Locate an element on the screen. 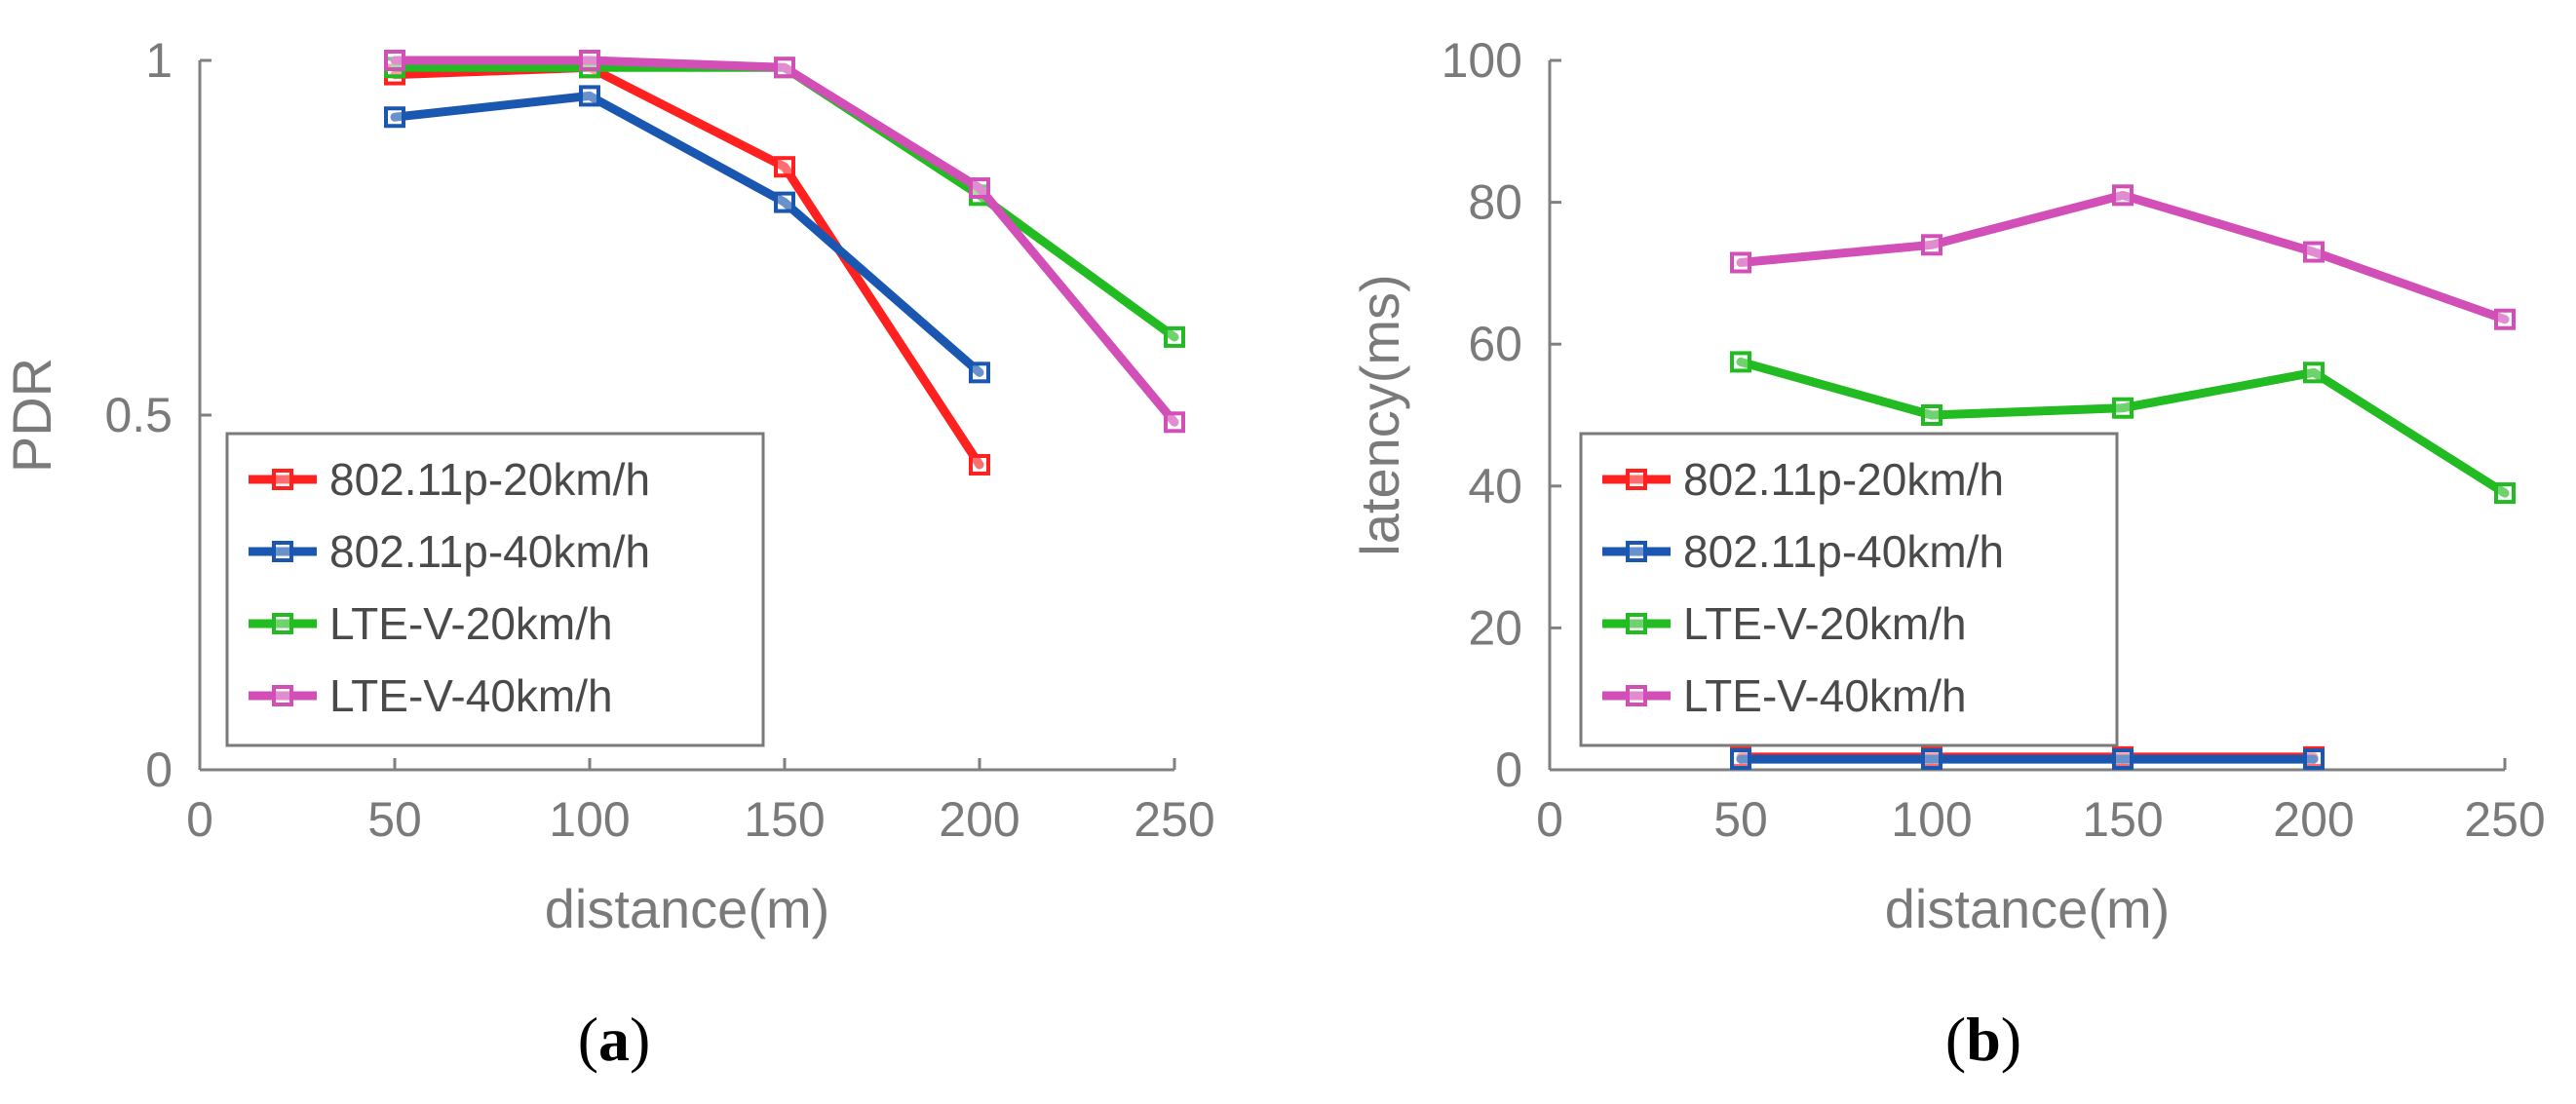  panel-caption: (a) is located at coordinates (614, 1039).